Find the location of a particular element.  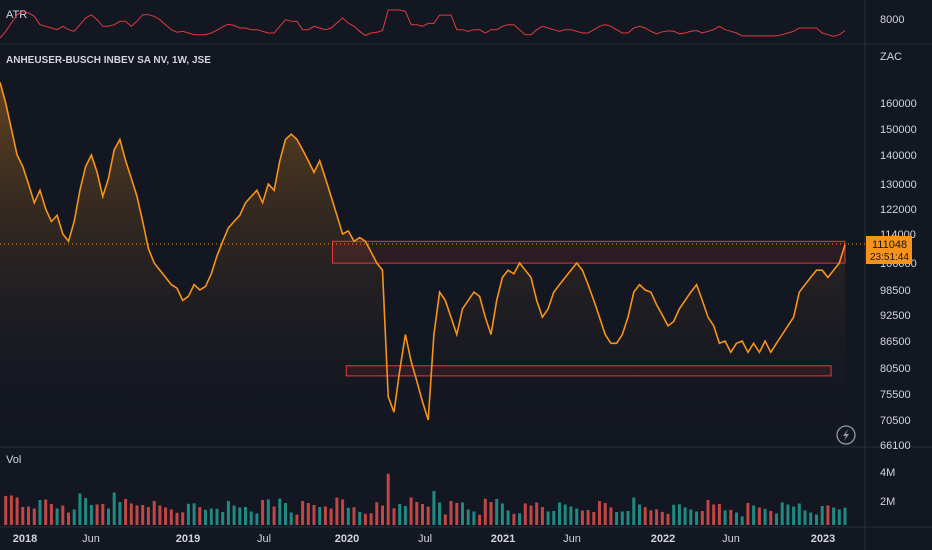

y-tick-label: 70500 is located at coordinates (895, 421).